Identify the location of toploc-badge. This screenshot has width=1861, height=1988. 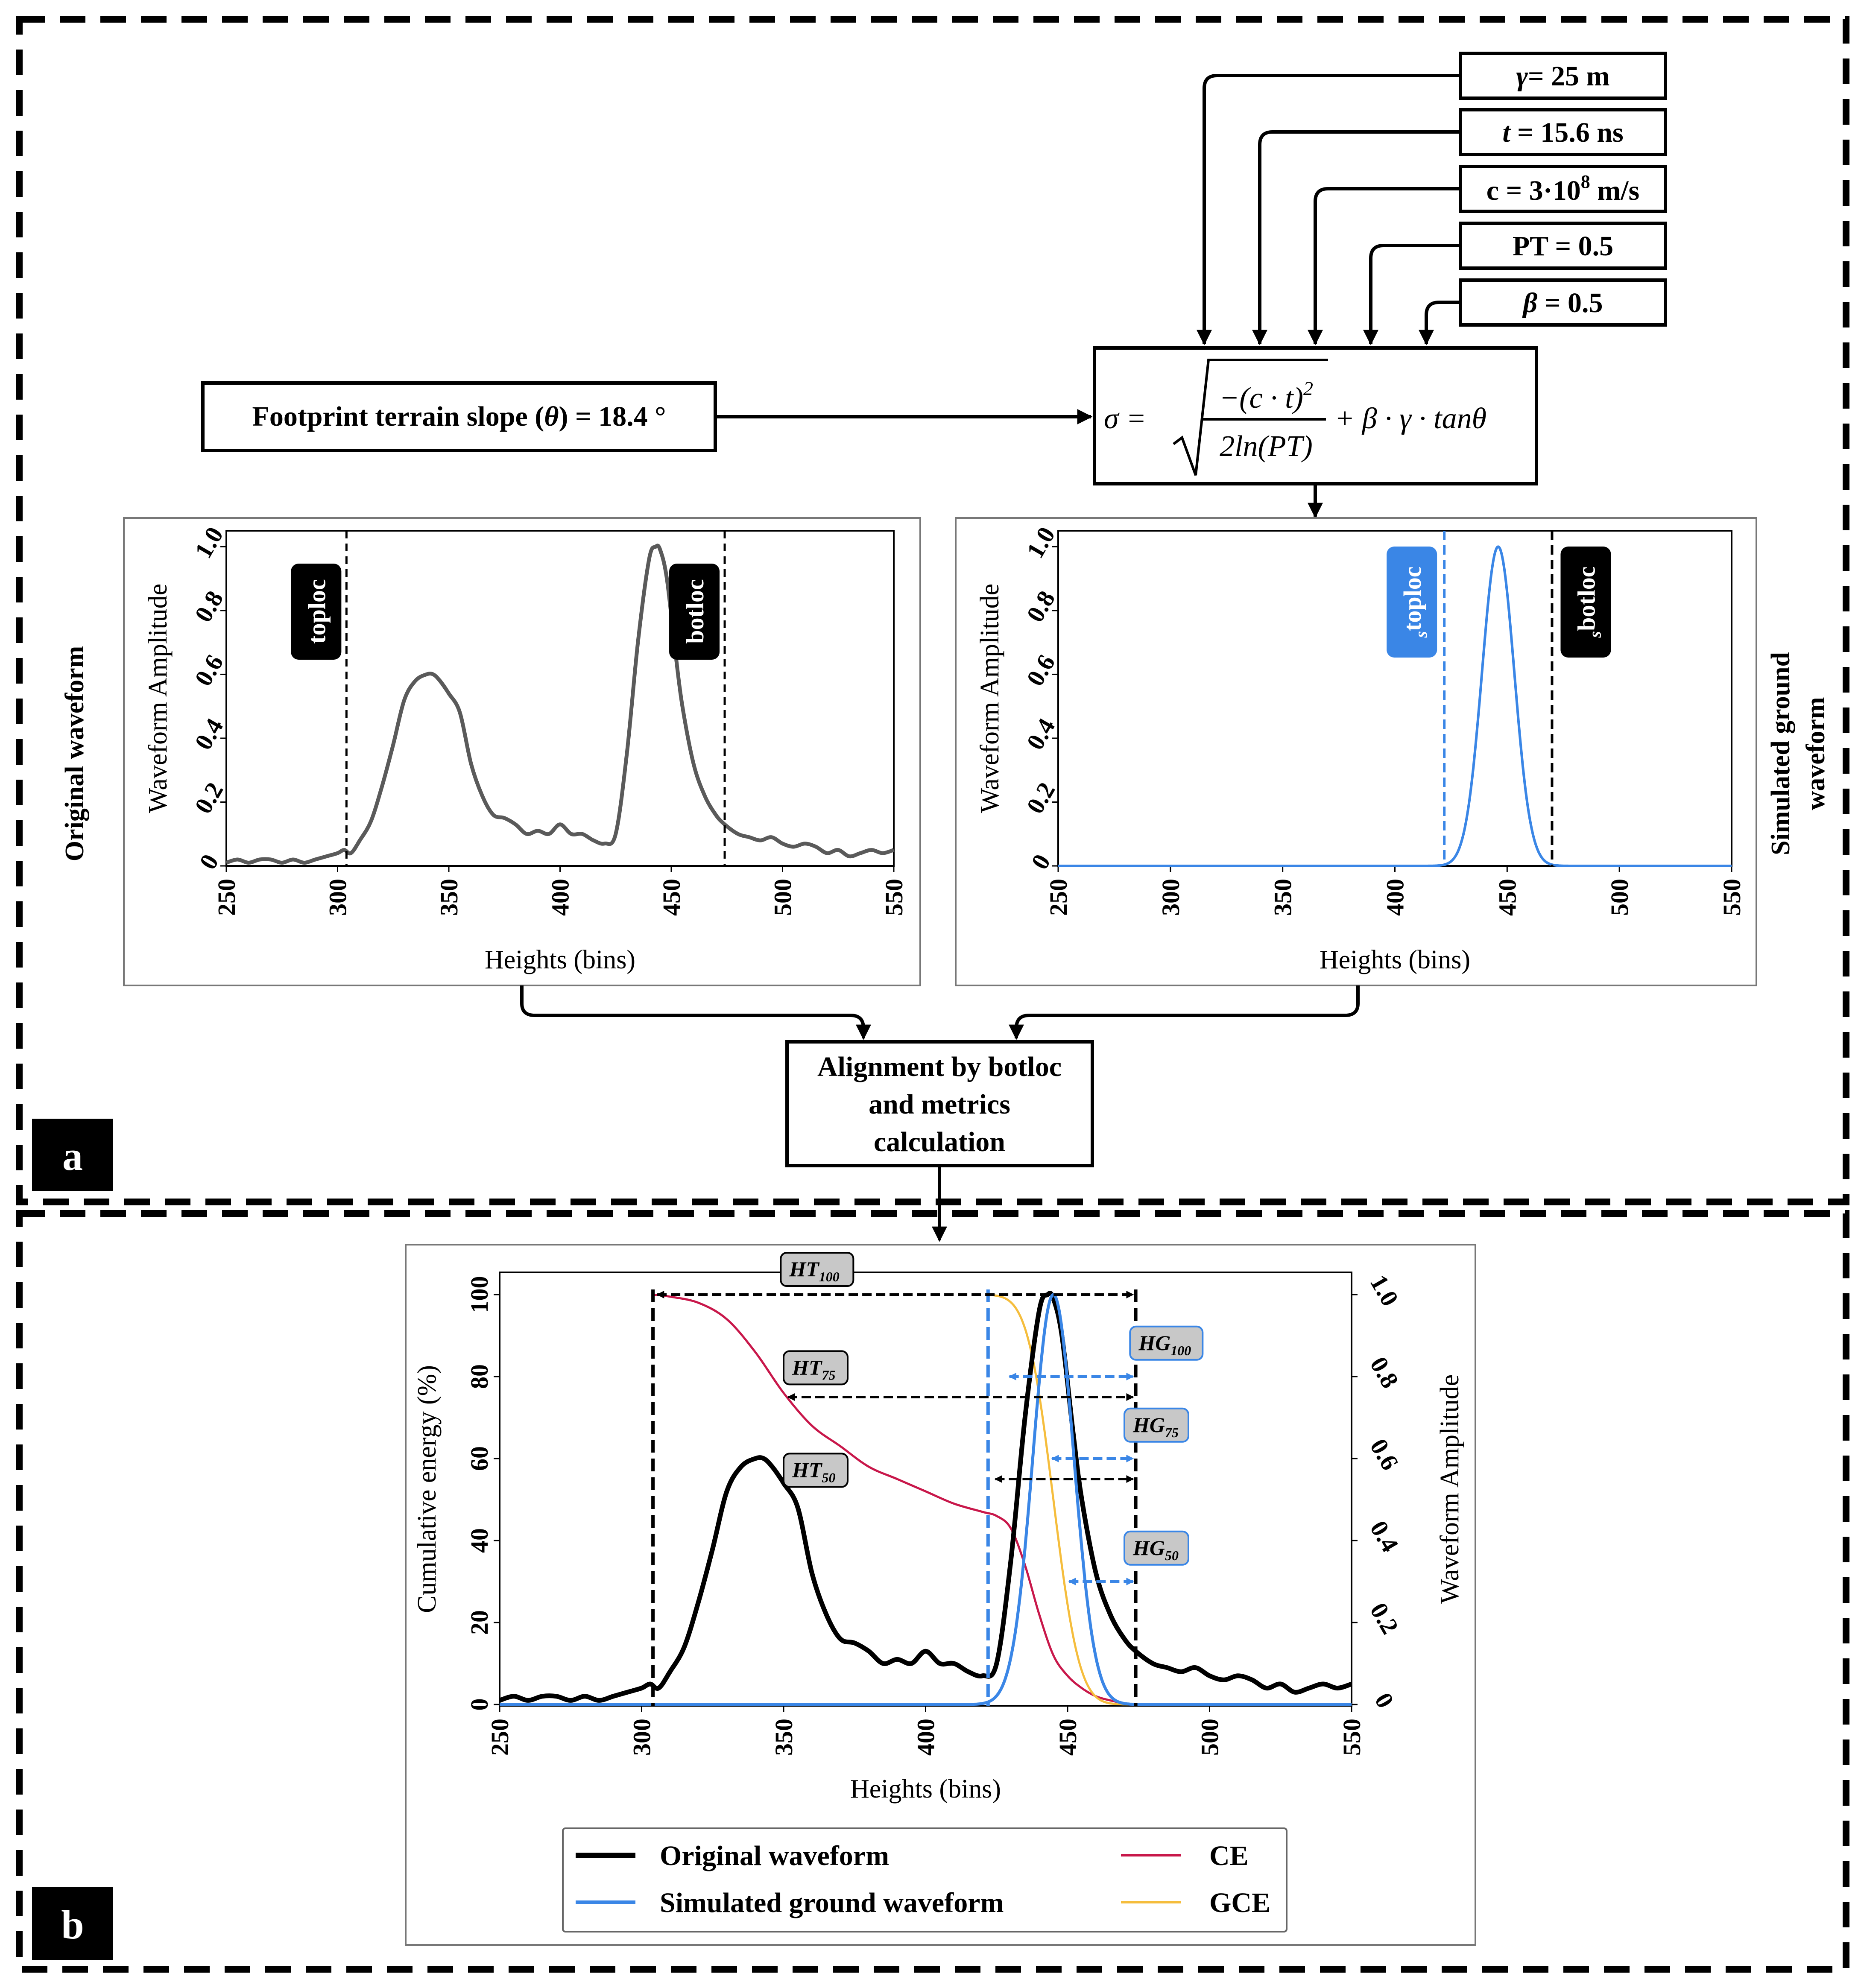
(316, 612).